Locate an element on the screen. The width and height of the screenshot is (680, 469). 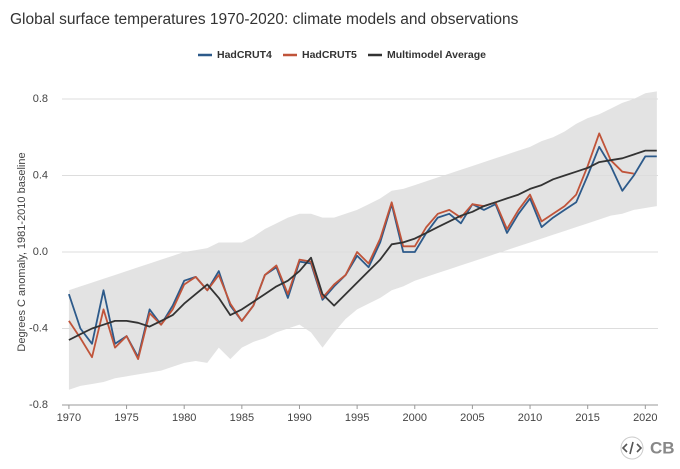
x-tick-label: 1985 is located at coordinates (242, 418).